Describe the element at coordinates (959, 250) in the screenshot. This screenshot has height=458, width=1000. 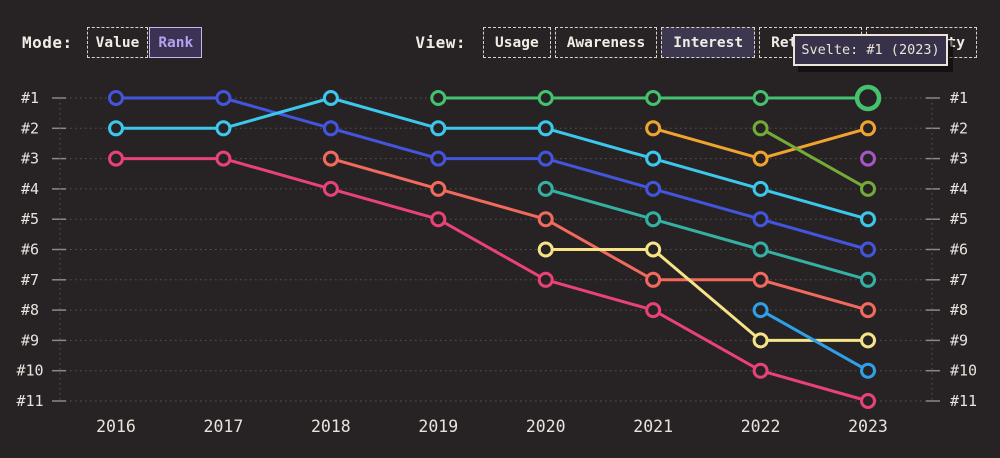
I see `rank-label-right: #6` at that location.